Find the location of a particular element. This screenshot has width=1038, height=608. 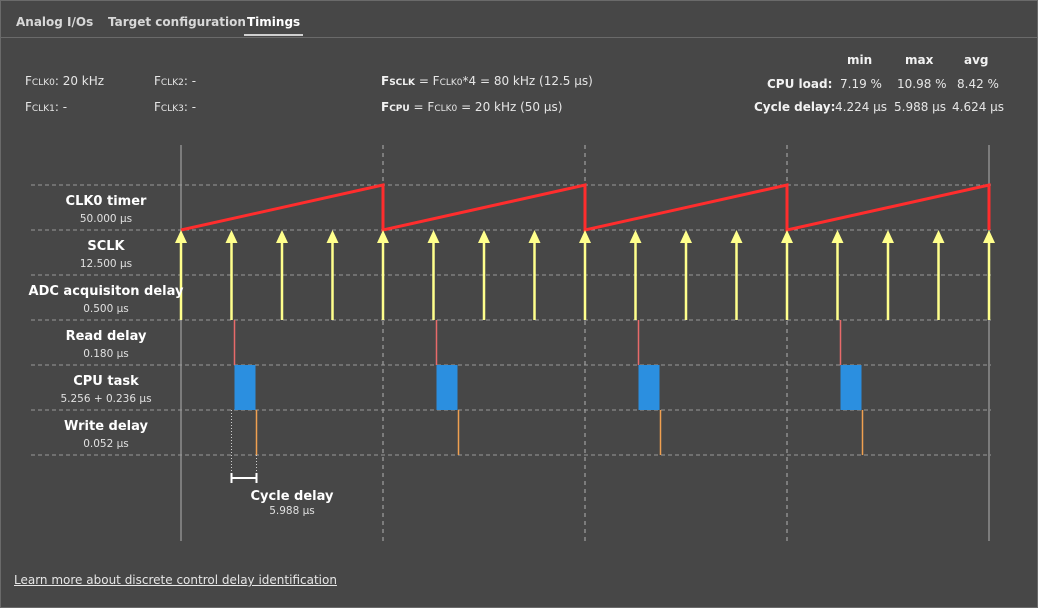

row-label-sclk: SCLK is located at coordinates (106, 246).